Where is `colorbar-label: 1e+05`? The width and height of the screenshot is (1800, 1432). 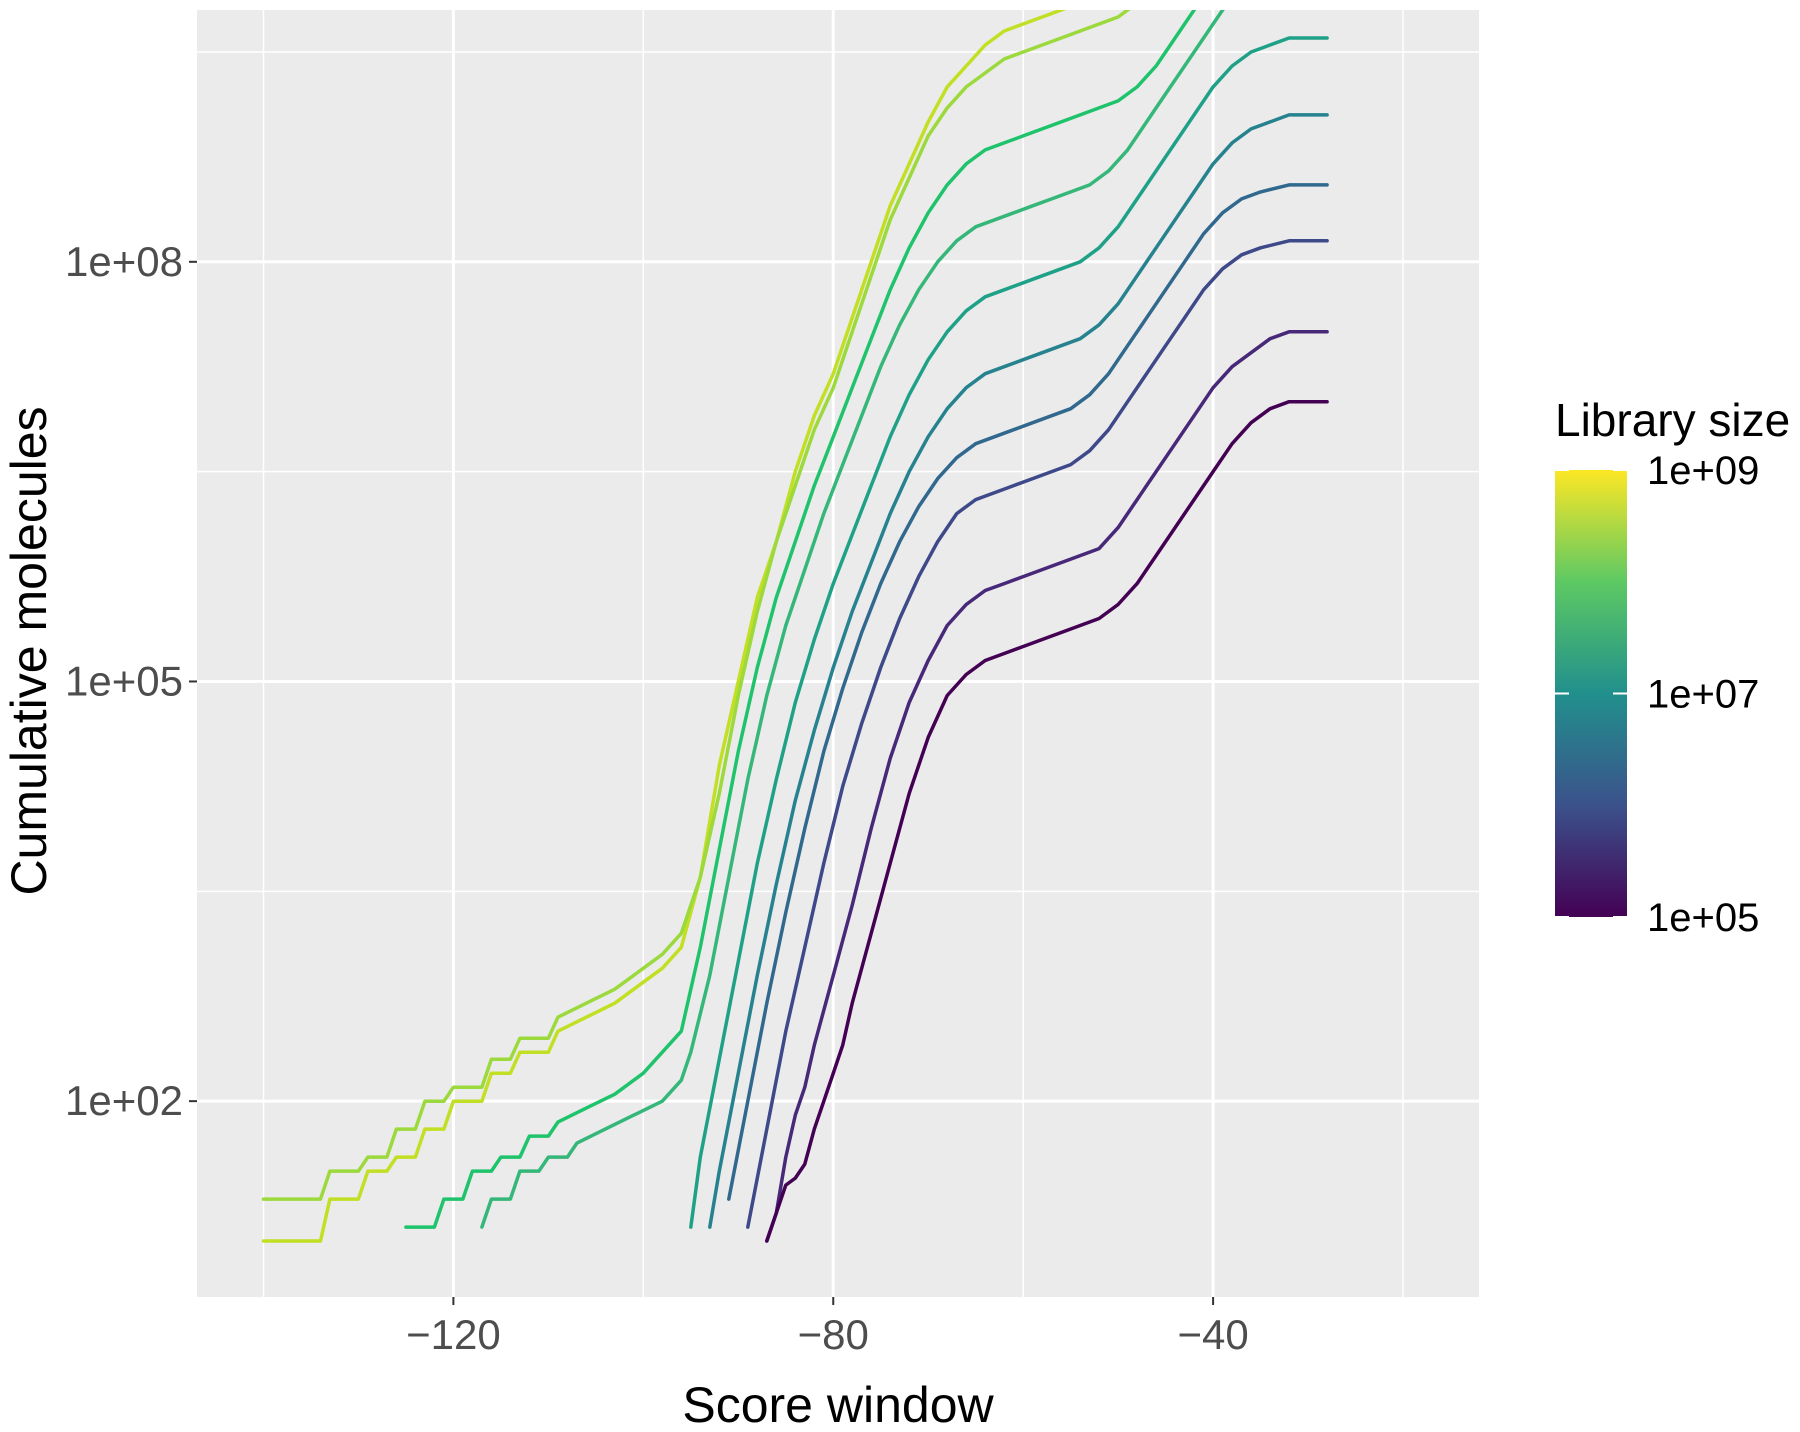
colorbar-label: 1e+05 is located at coordinates (1703, 918).